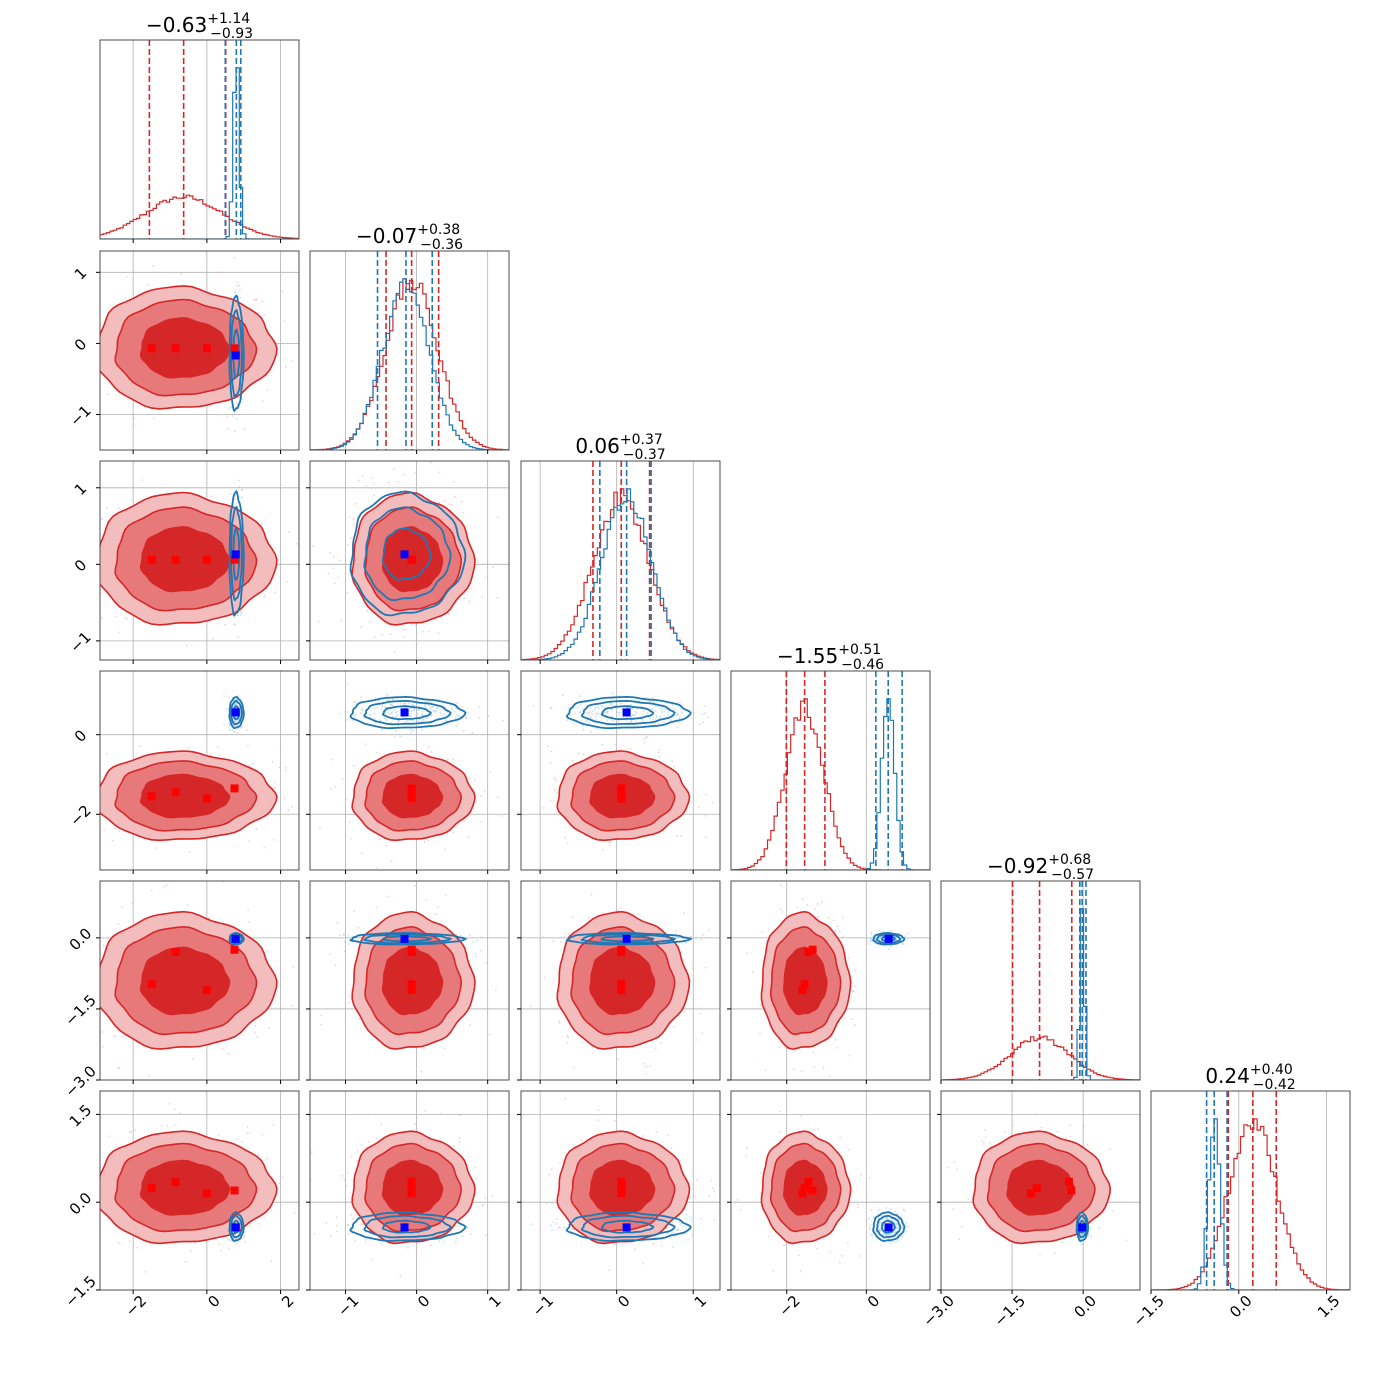  I want to click on histogram-red, so click(1040, 1057).